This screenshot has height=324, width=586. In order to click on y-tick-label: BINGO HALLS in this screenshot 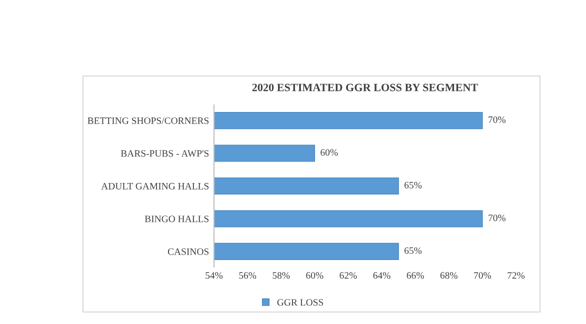, I will do `click(176, 219)`.